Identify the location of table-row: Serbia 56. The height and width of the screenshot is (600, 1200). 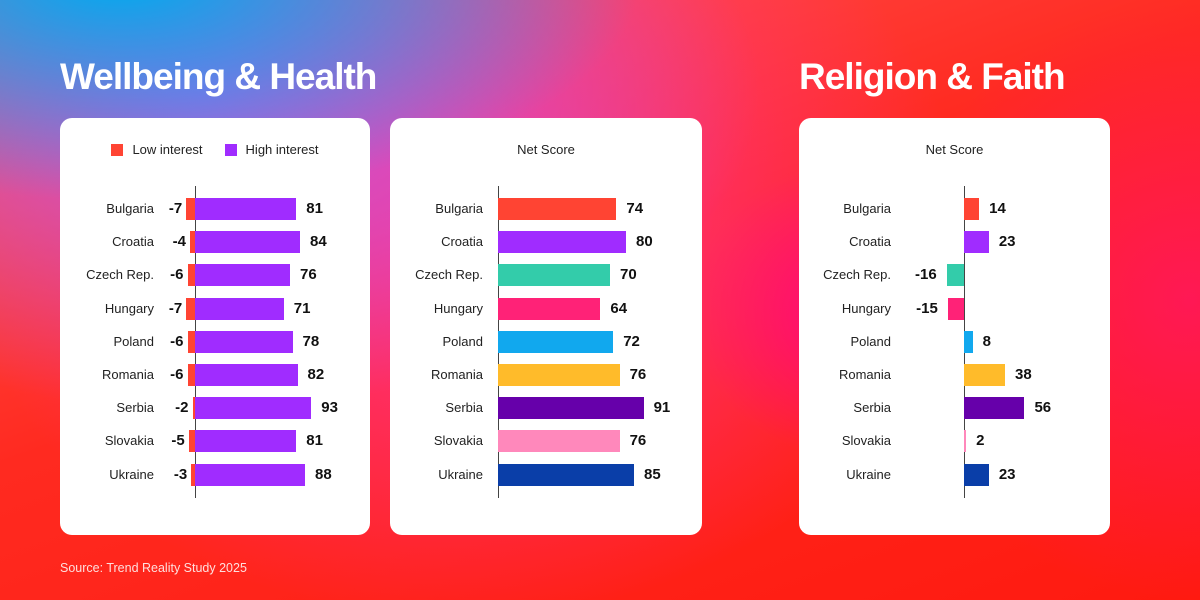
(954, 408).